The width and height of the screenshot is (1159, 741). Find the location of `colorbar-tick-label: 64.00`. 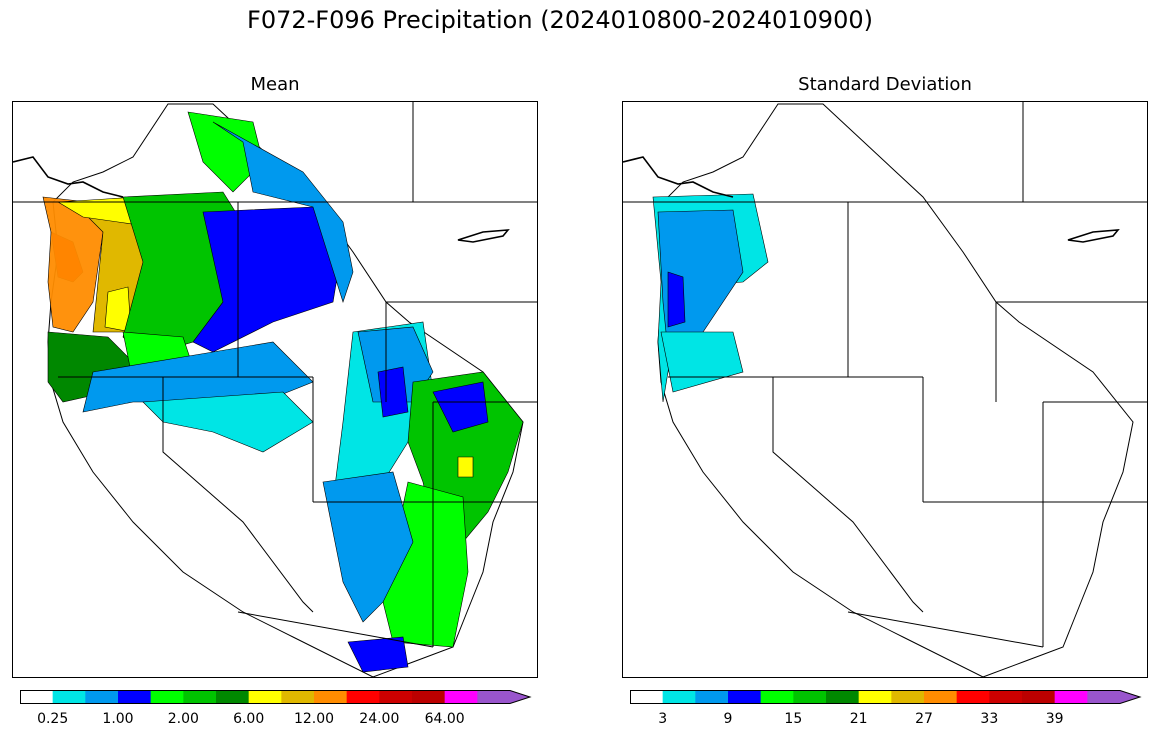

colorbar-tick-label: 64.00 is located at coordinates (444, 719).